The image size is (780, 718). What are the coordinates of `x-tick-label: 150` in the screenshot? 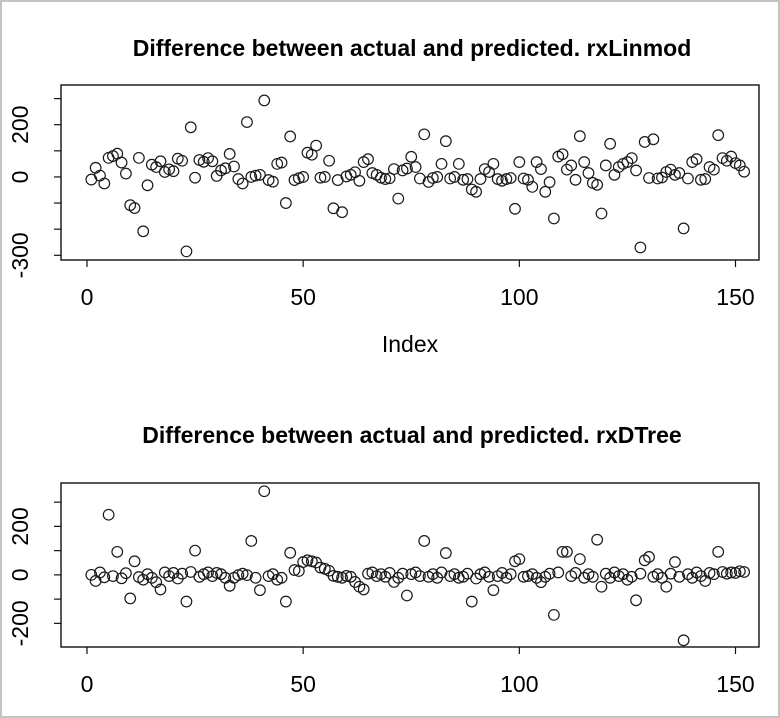 It's located at (735, 684).